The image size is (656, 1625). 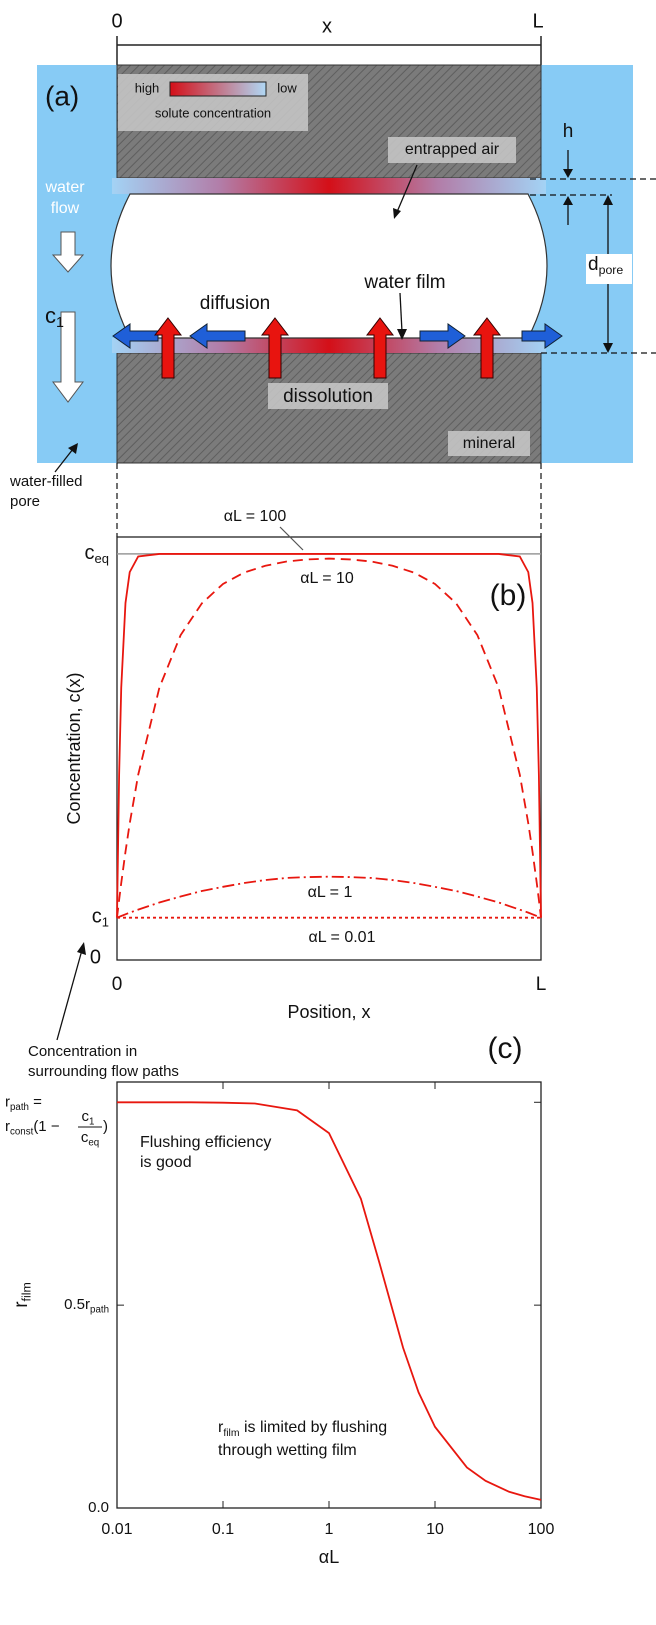 I want to click on y-tick-label: rpath =, so click(x=23, y=1102).